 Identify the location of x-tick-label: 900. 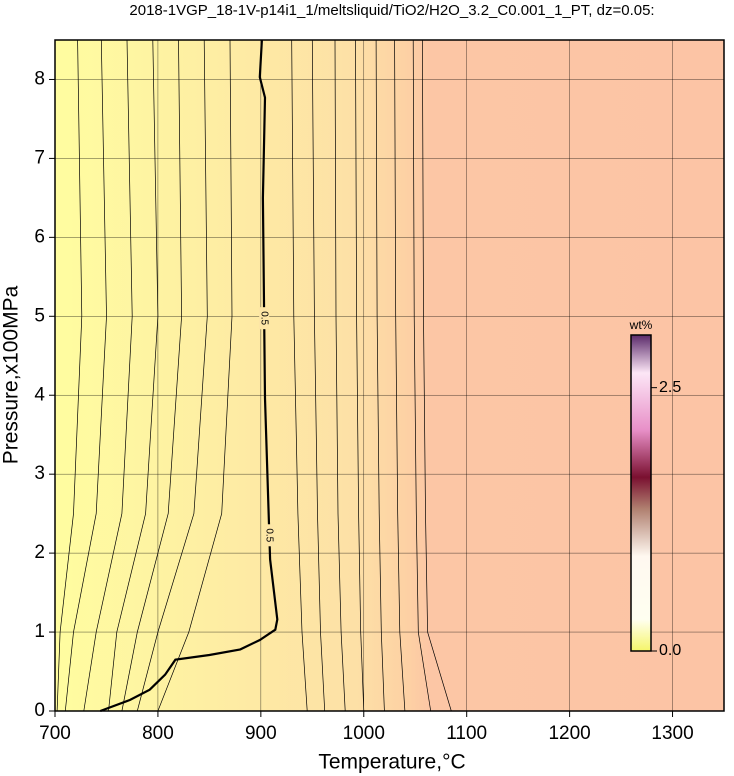
(261, 733).